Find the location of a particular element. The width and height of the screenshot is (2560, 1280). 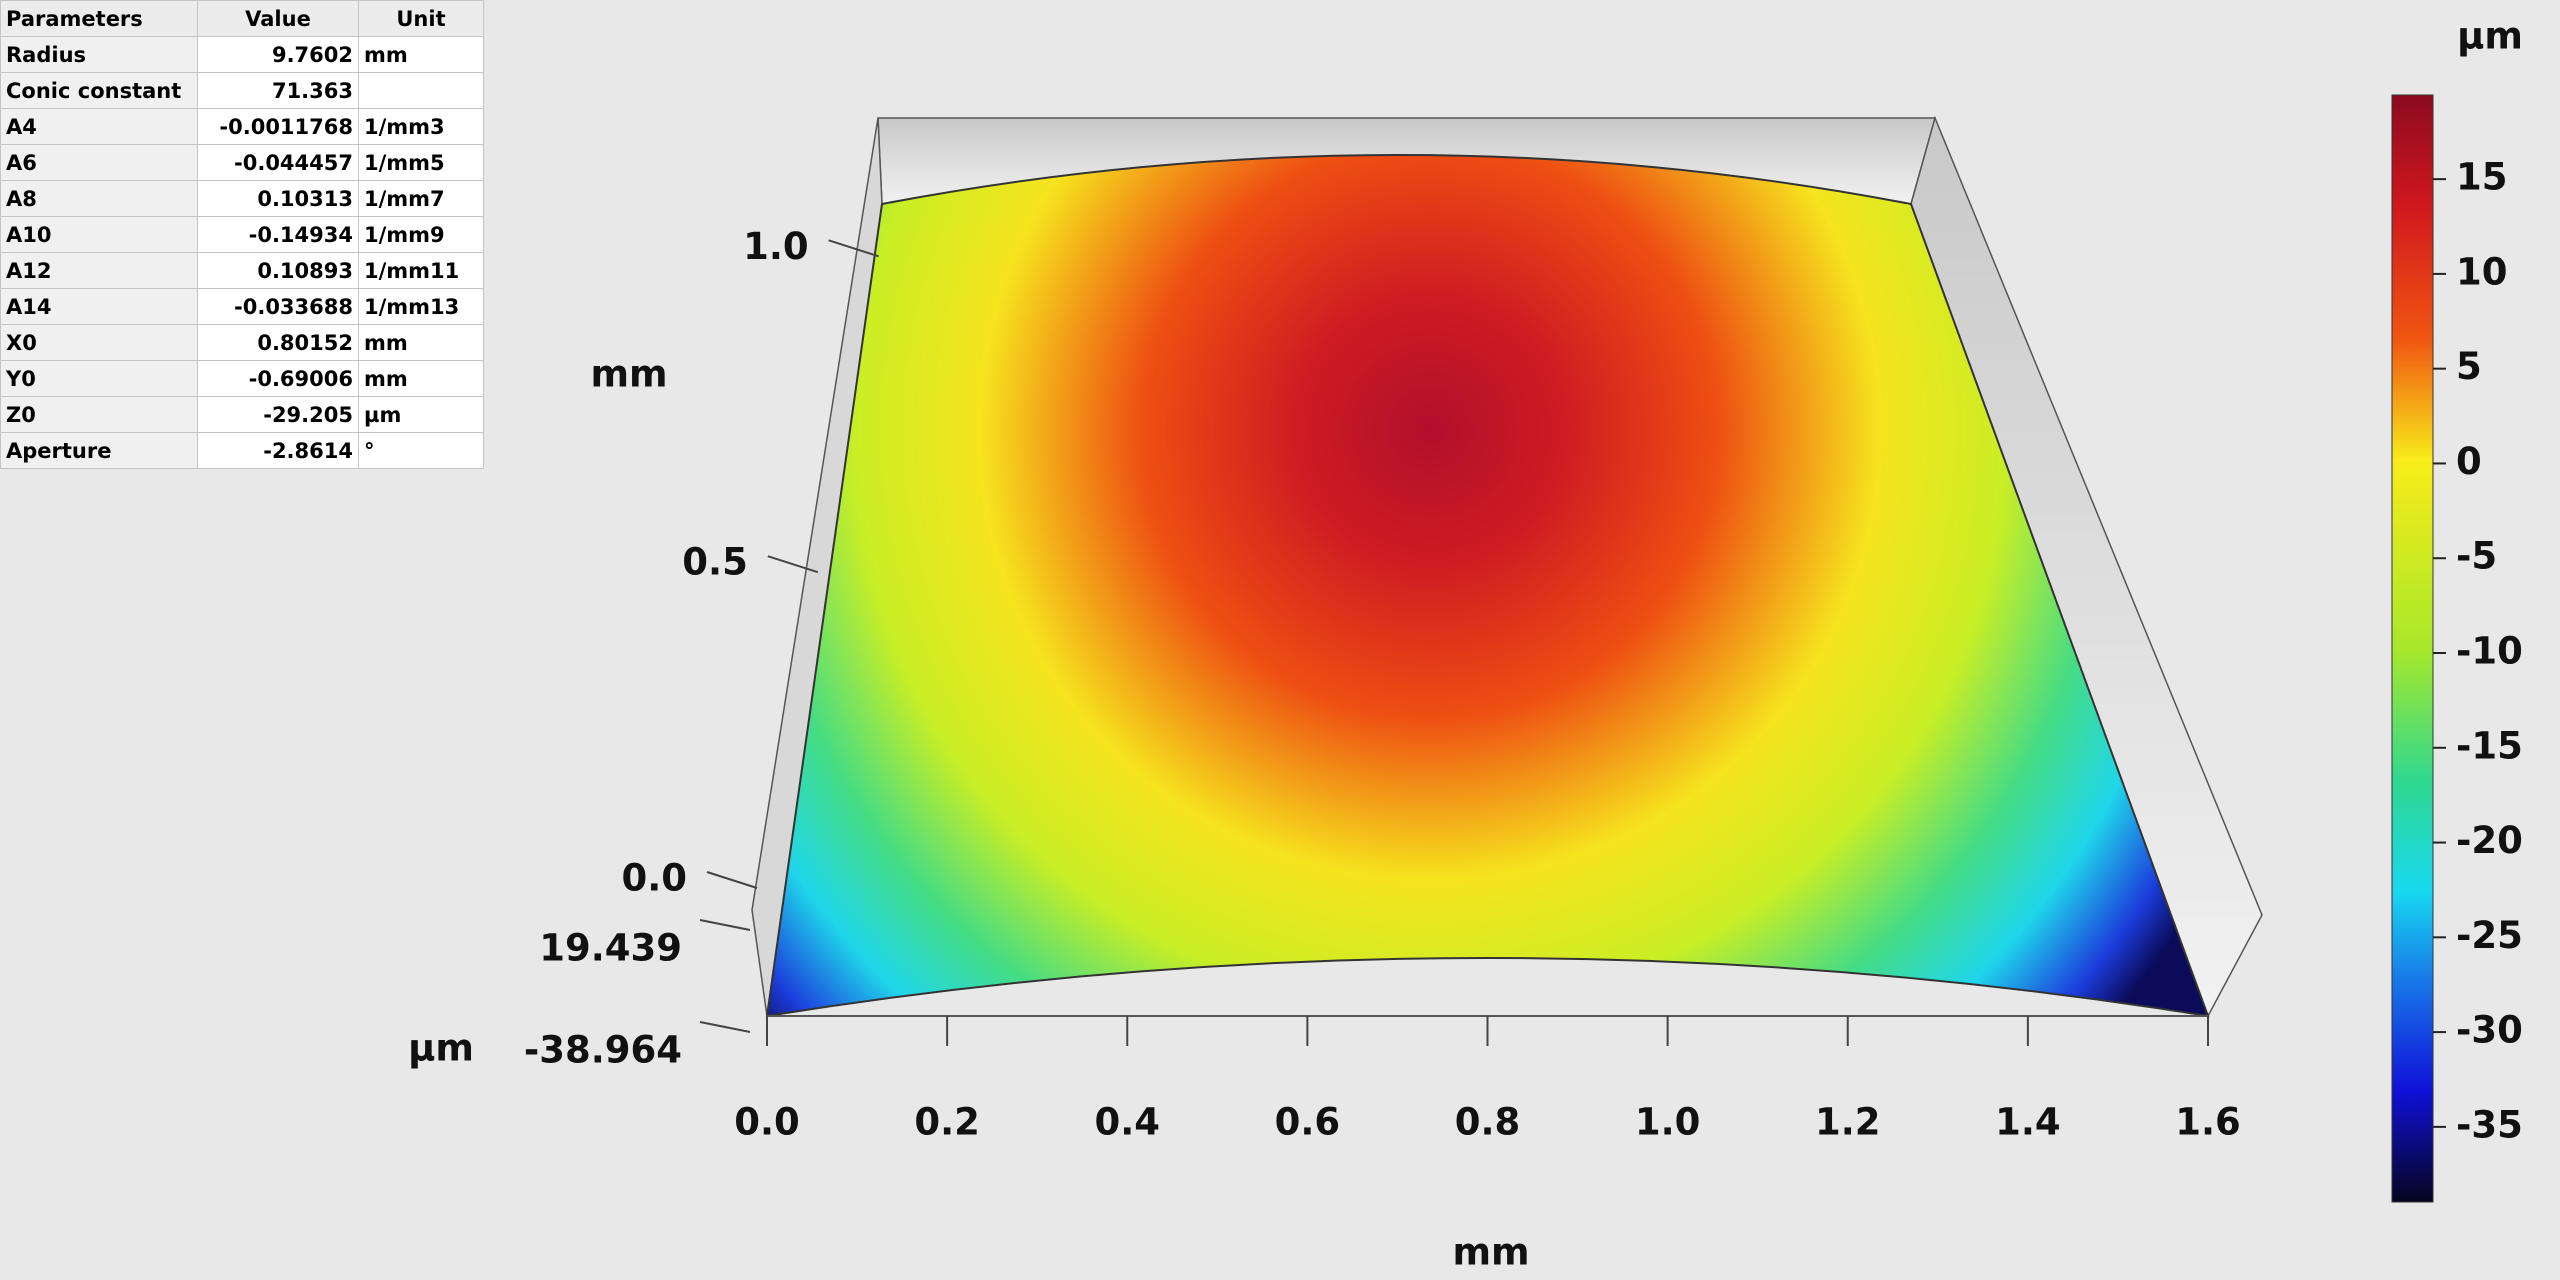

z-tick-label: -38.964 is located at coordinates (603, 1050).